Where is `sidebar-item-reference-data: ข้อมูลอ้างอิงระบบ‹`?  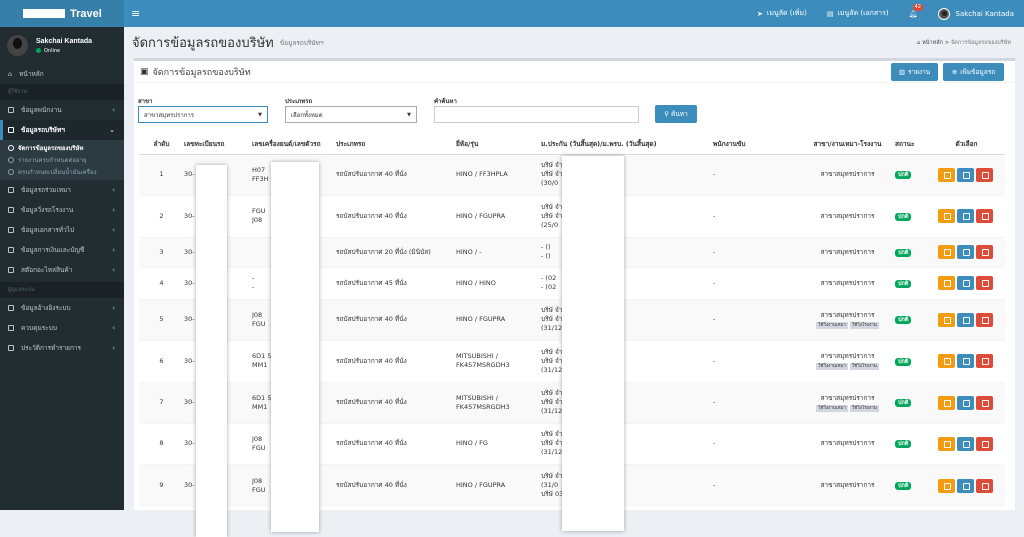
sidebar-item-reference-data: ข้อมูลอ้างอิงระบบ‹ is located at coordinates (62, 308).